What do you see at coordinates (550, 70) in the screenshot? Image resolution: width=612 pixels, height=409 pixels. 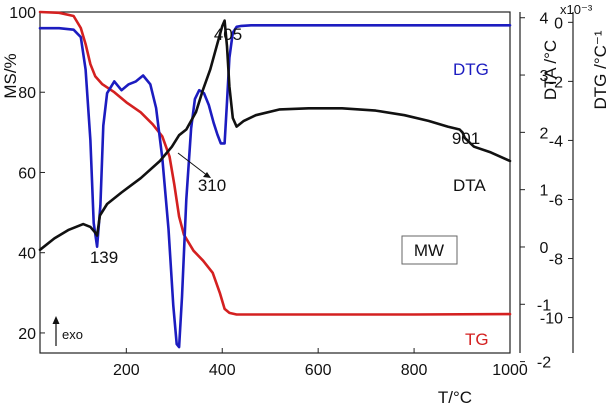 I see `y-axis-dta-label: DTA /°C` at bounding box center [550, 70].